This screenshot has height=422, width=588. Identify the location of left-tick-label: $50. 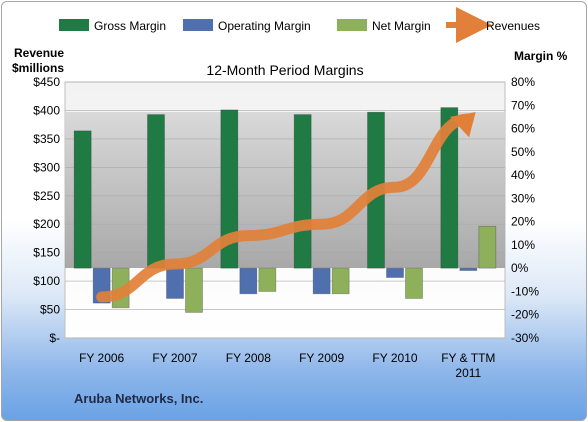
(50, 310).